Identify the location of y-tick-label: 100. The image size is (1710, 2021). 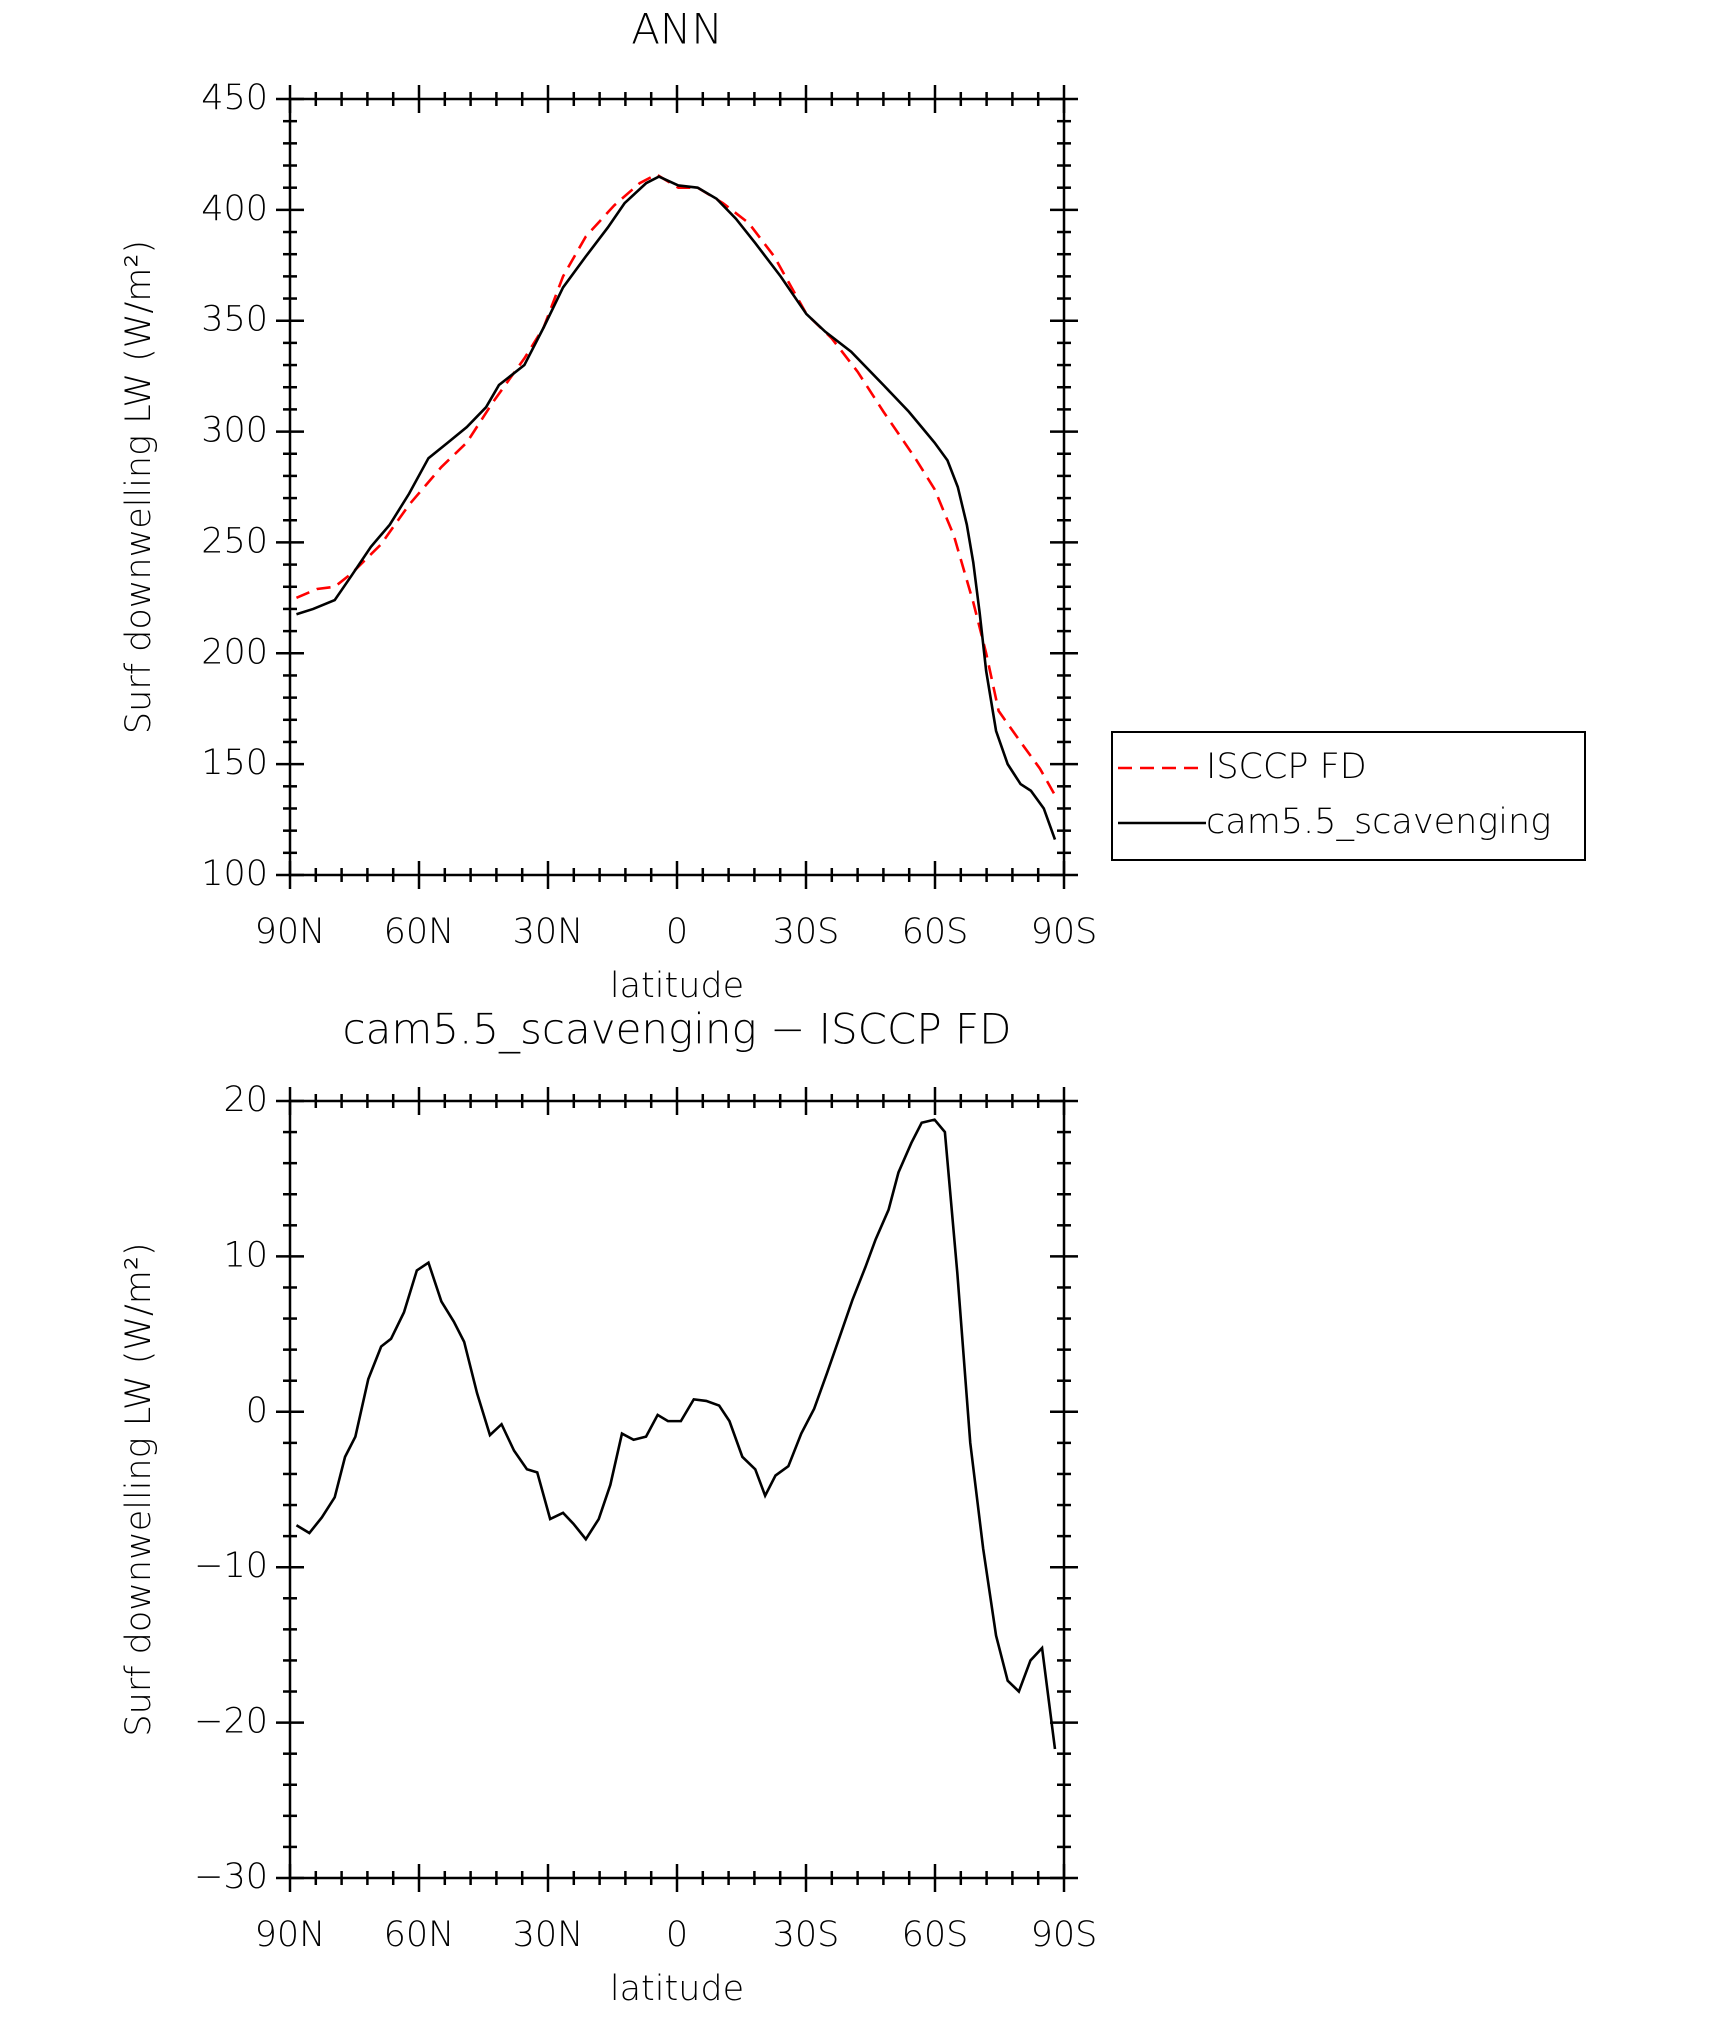
(234, 874).